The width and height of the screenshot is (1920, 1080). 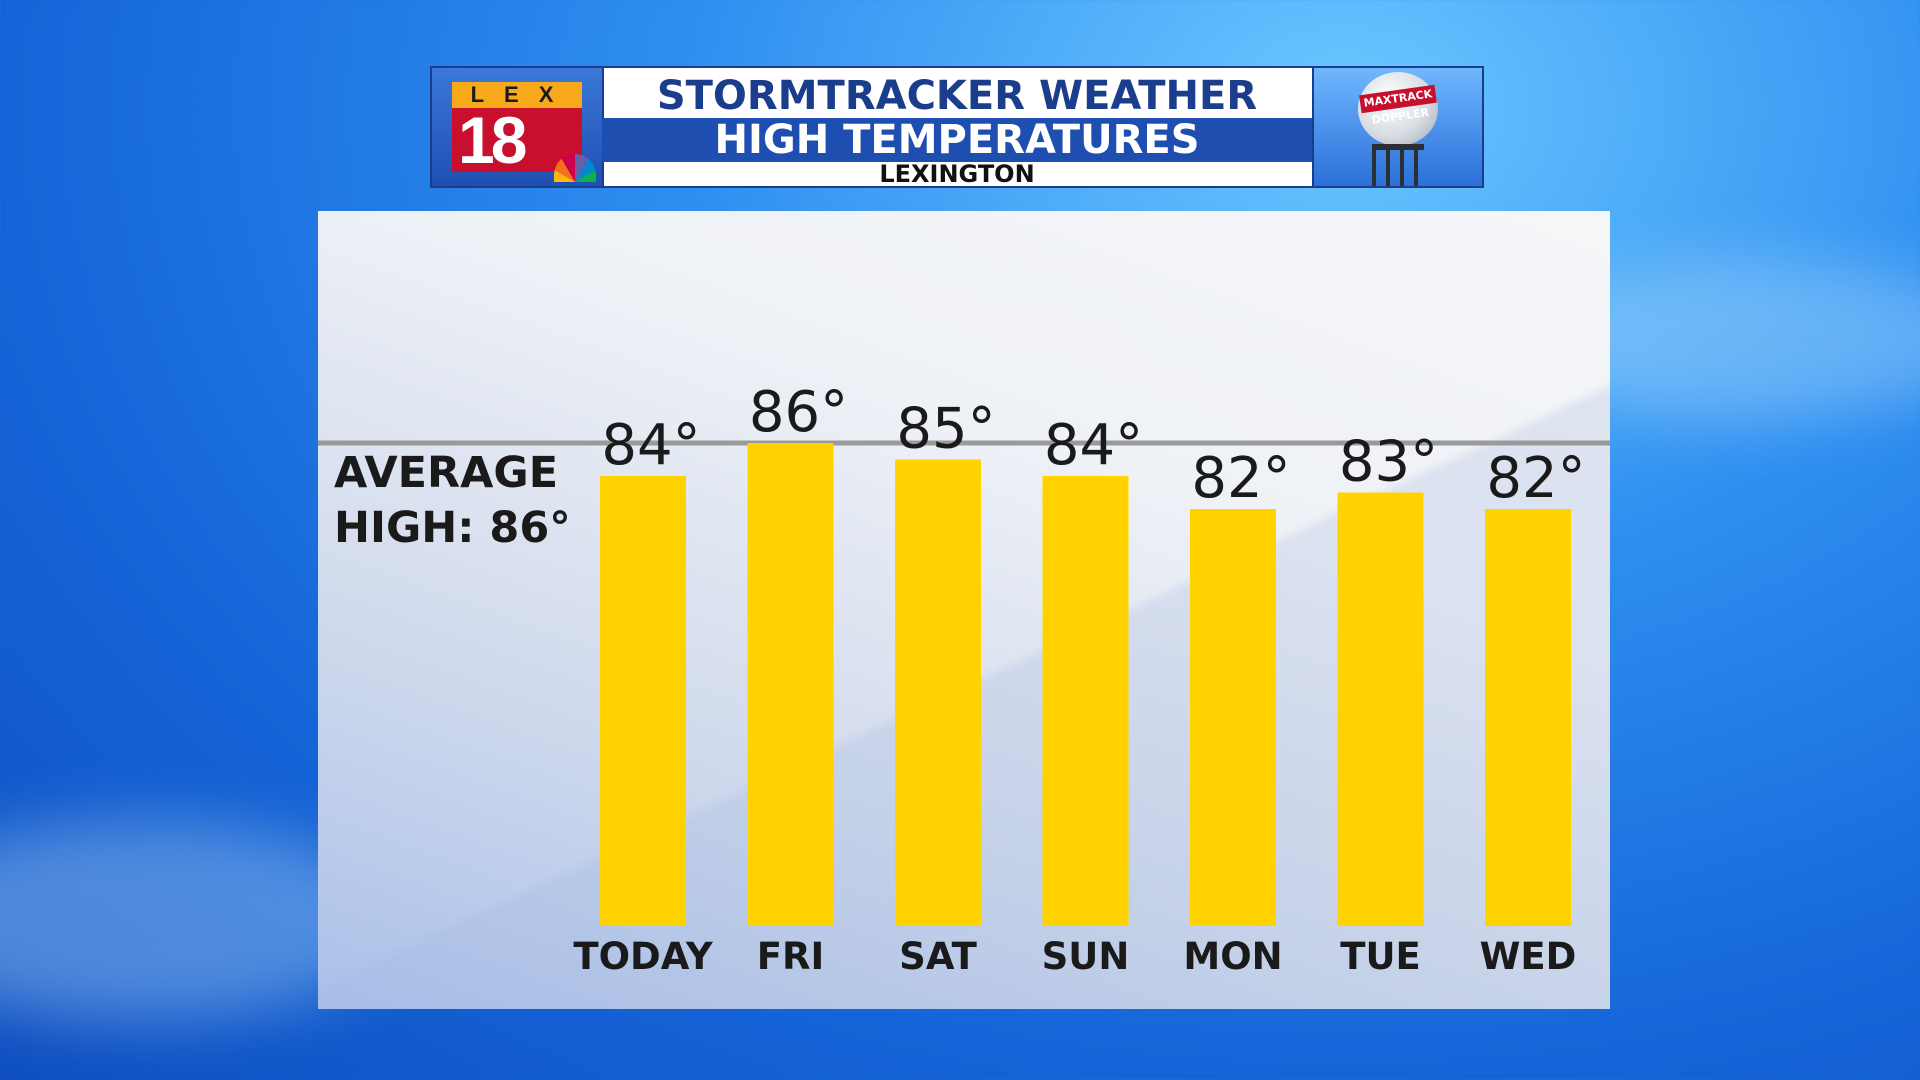 I want to click on category-label-sat: SAT, so click(x=938, y=956).